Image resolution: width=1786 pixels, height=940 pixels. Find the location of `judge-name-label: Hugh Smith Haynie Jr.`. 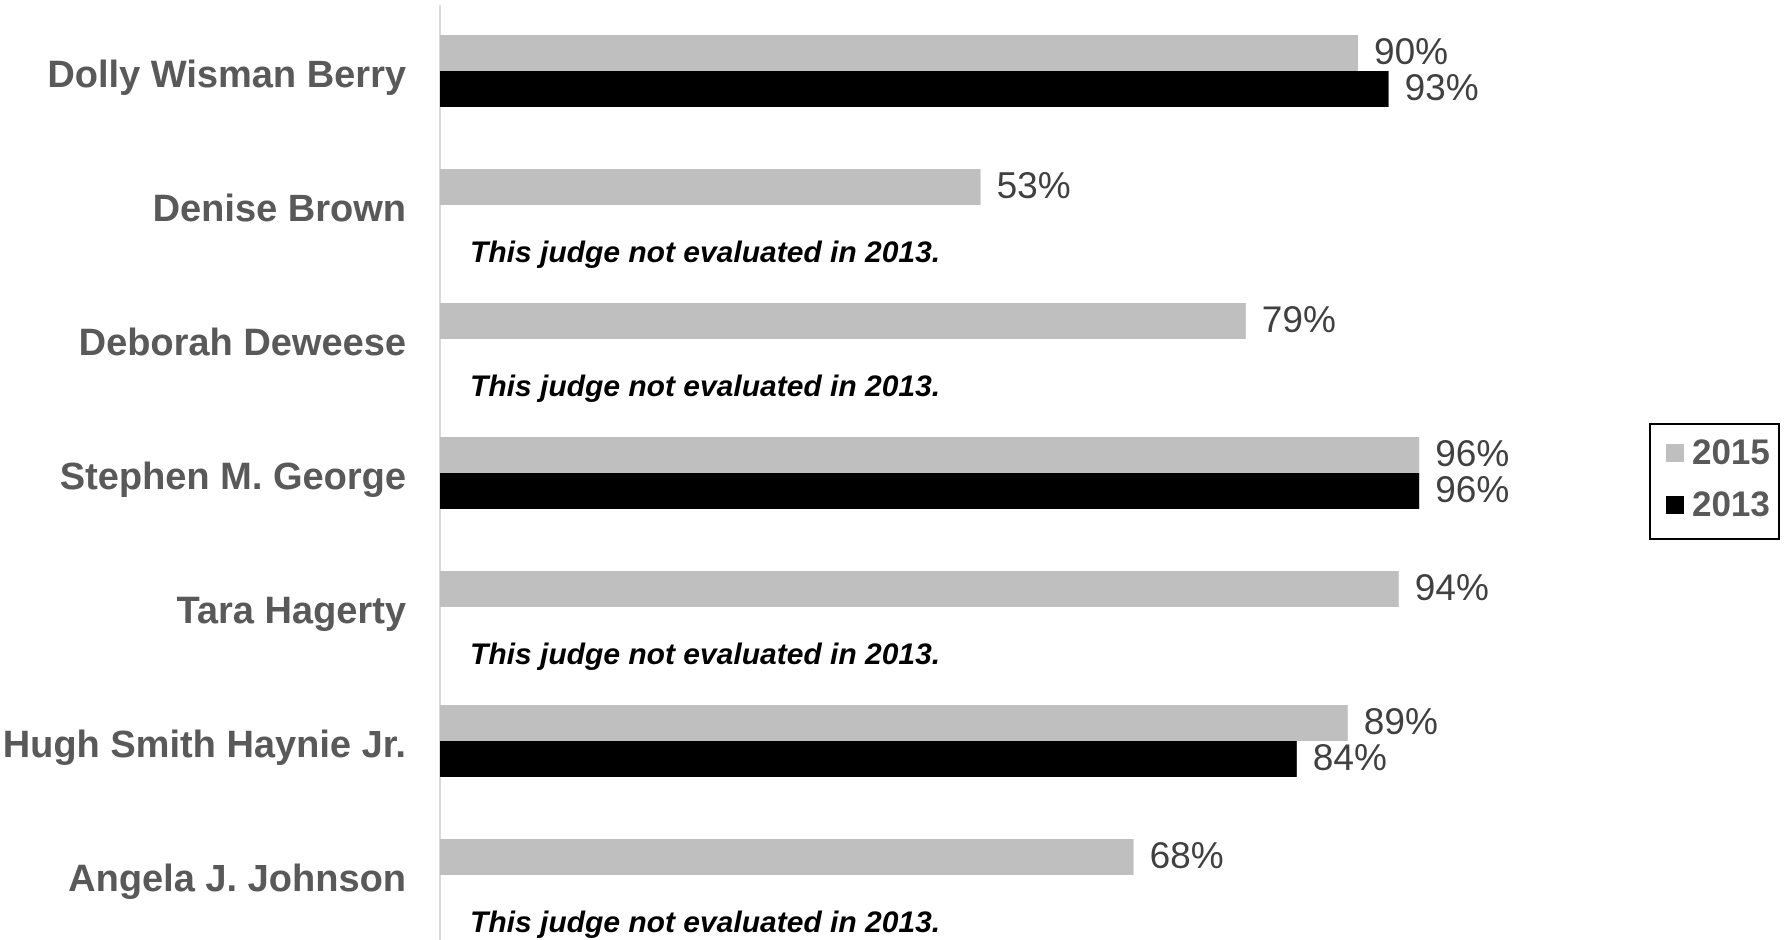

judge-name-label: Hugh Smith Haynie Jr. is located at coordinates (204, 745).